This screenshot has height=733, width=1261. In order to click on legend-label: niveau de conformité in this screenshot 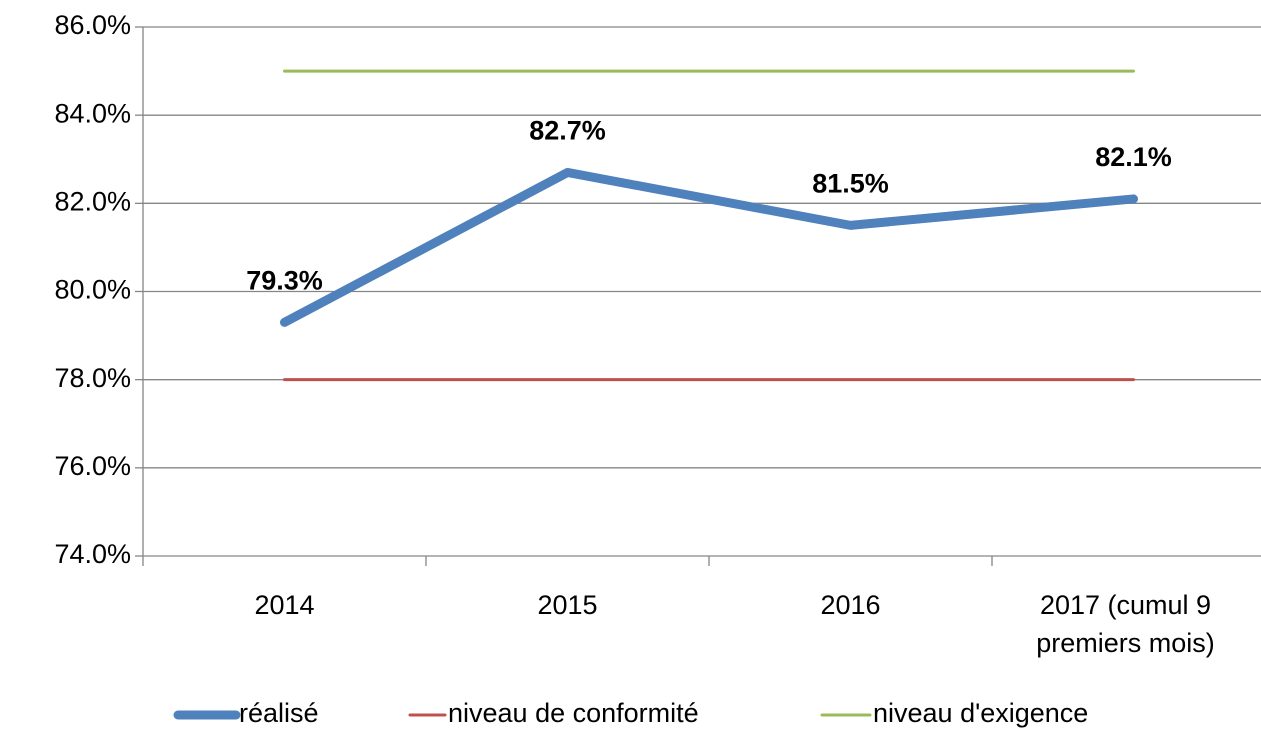, I will do `click(573, 713)`.